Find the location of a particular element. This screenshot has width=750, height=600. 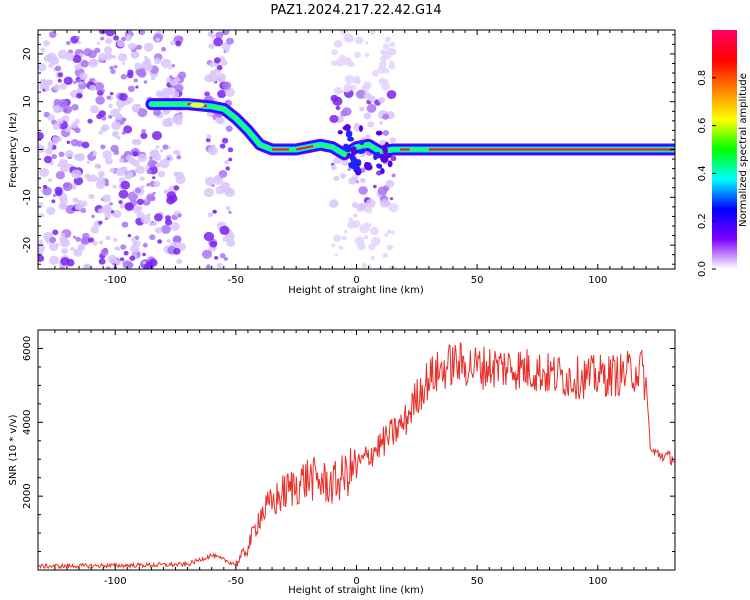

colorbar-label: Normalized spectral amplitude is located at coordinates (743, 150).